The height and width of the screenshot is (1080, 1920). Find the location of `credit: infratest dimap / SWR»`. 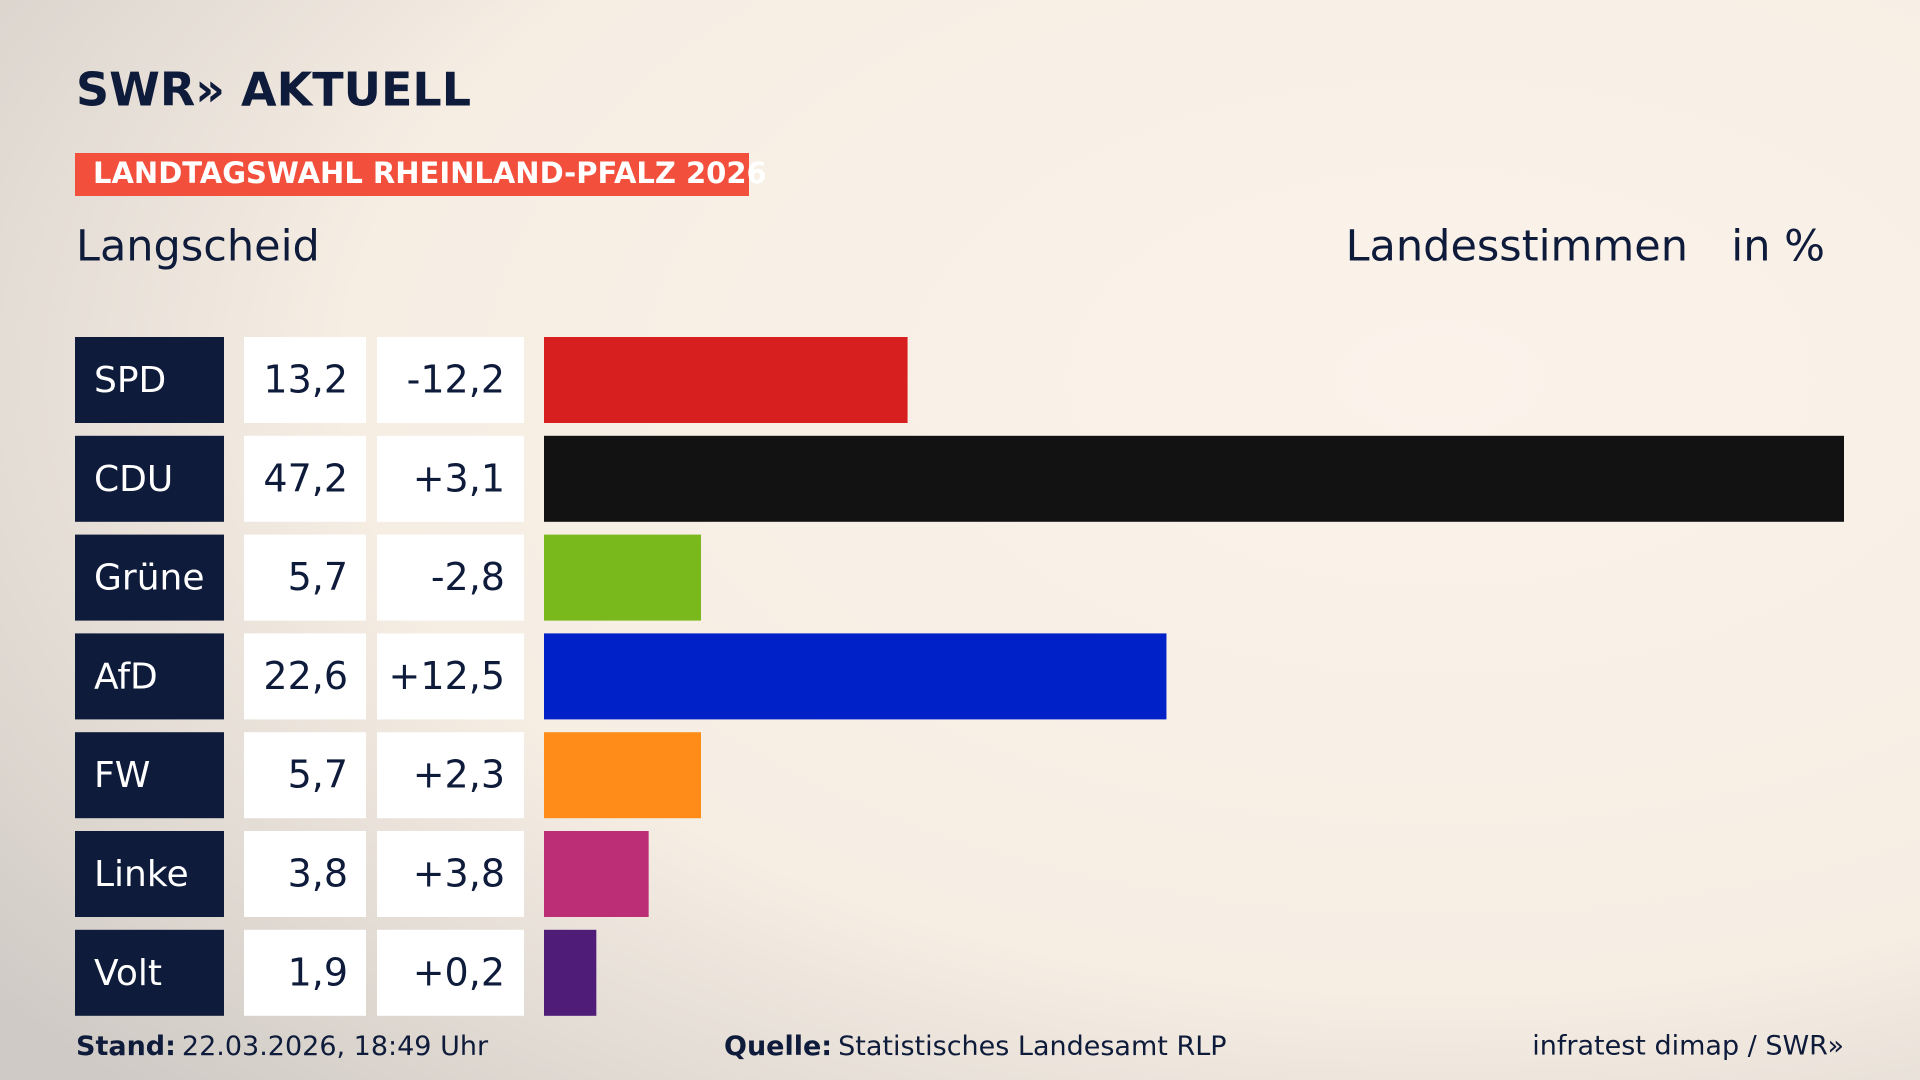

credit: infratest dimap / SWR» is located at coordinates (1688, 1046).